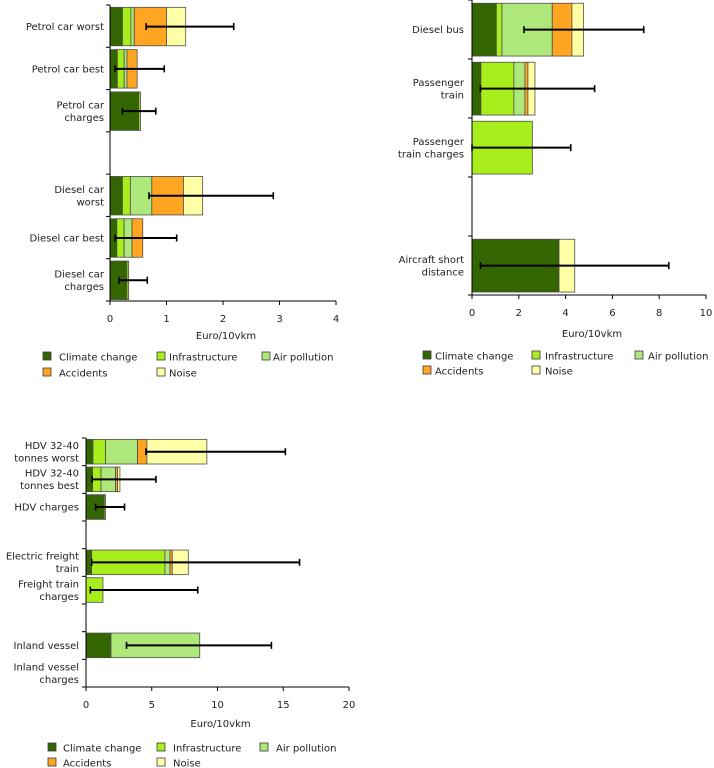  What do you see at coordinates (49, 486) in the screenshot?
I see `category-label-line: tonnes best` at bounding box center [49, 486].